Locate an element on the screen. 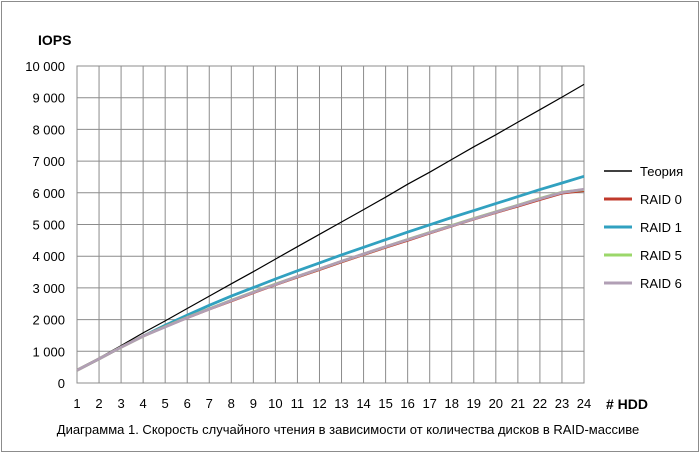 This screenshot has width=700, height=453. x-tick-label: 7 is located at coordinates (209, 403).